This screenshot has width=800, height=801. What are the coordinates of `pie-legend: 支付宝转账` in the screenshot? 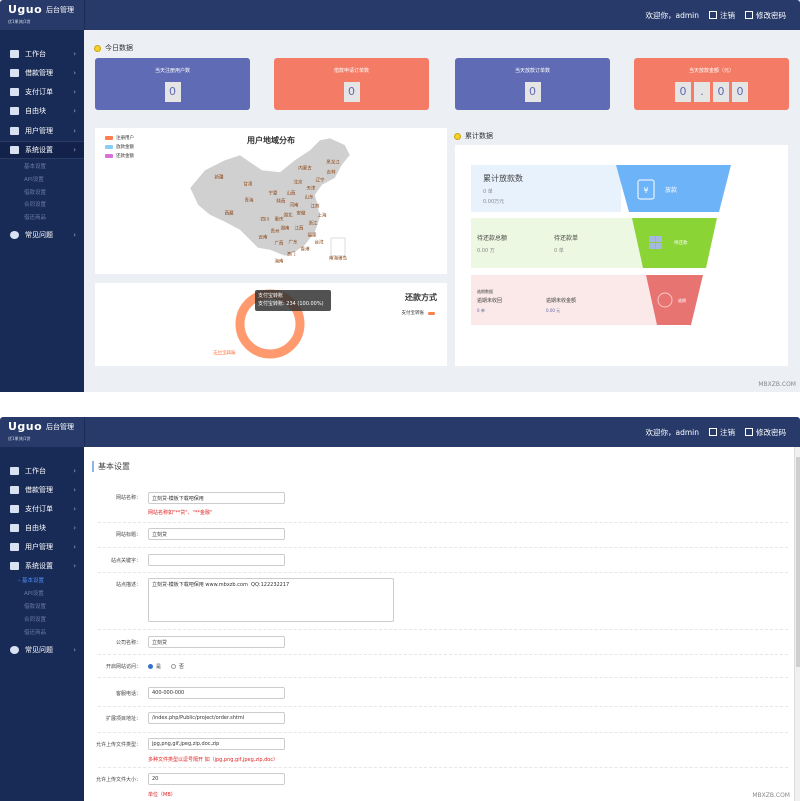 It's located at (418, 313).